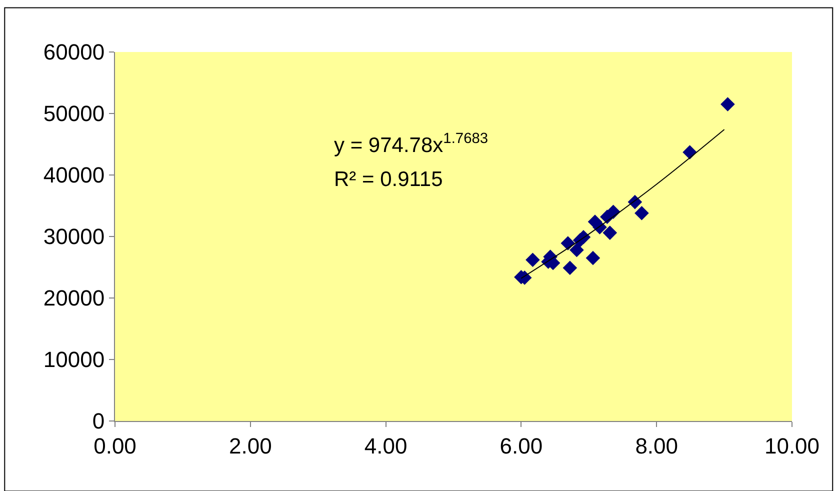 This screenshot has width=838, height=491. I want to click on x-tick-label: 10.00, so click(792, 445).